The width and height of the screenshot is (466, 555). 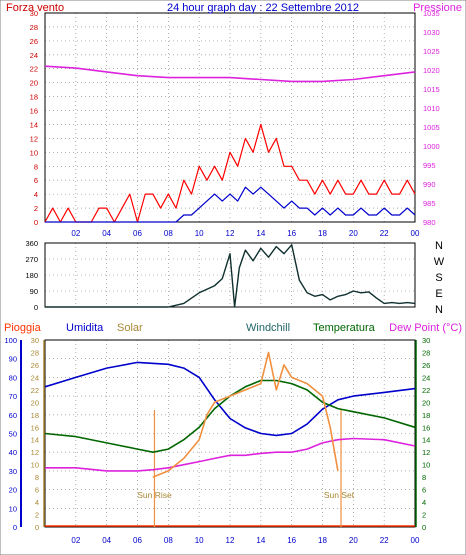 I want to click on p3-ytick-solar-8: 16, so click(x=35, y=427).